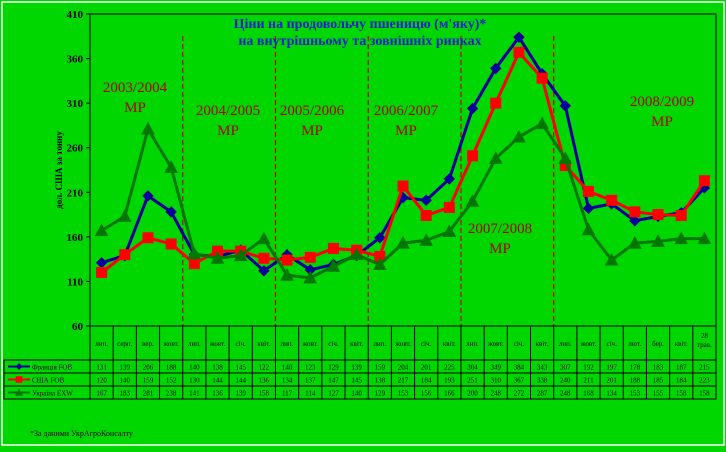 This screenshot has width=726, height=452. Describe the element at coordinates (359, 41) in the screenshot. I see `chart-title: на внутрішньому та зовнішніх ринках` at that location.